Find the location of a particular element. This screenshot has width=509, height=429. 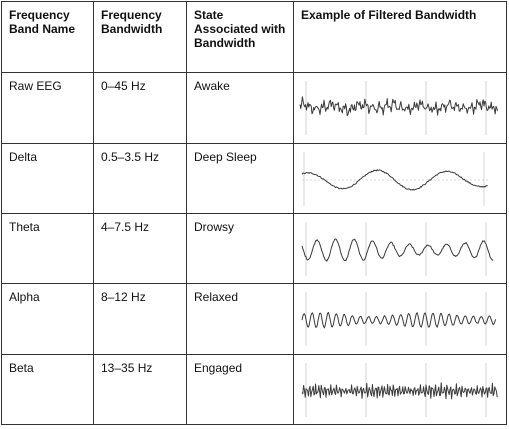

alpha-waveform is located at coordinates (399, 319).